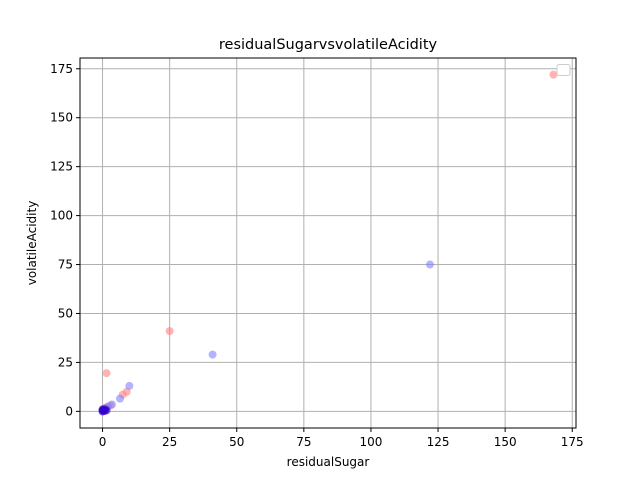 Image resolution: width=640 pixels, height=480 pixels. I want to click on x-tick-label: 175, so click(572, 442).